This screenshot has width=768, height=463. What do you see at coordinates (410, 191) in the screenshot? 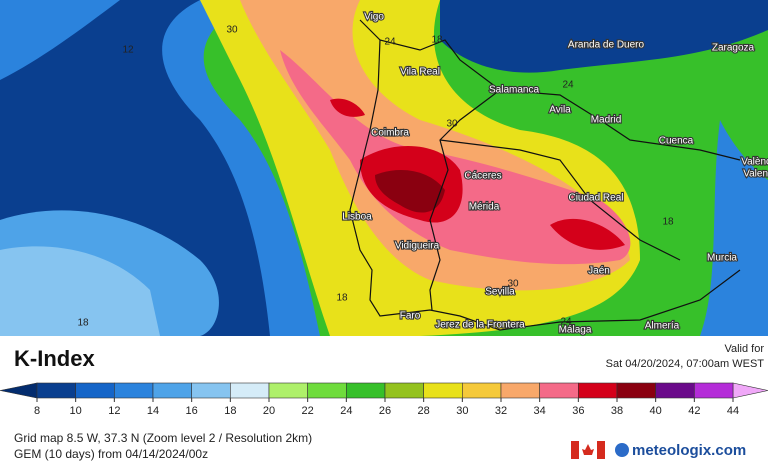
I see `peak` at bounding box center [410, 191].